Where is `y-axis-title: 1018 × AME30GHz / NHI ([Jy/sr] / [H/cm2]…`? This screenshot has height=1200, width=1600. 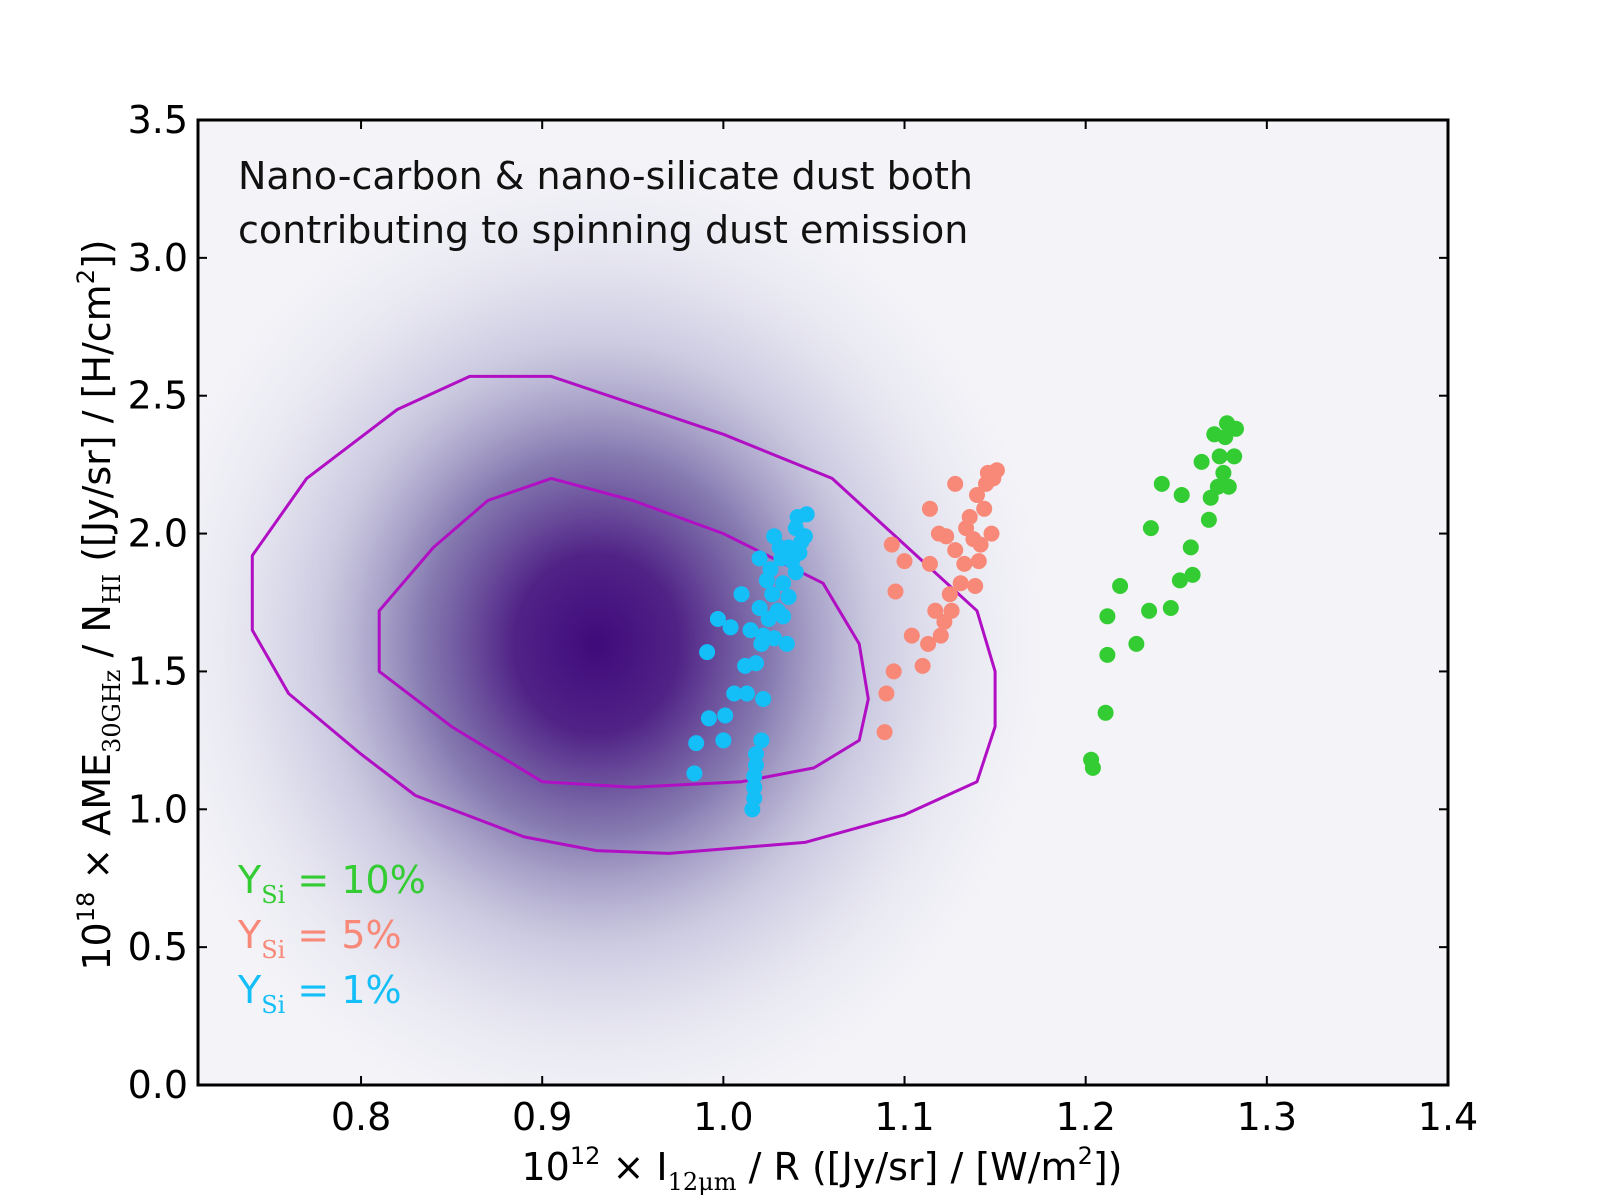 y-axis-title: 1018 × AME30GHz / NHI ([Jy/sr] / [H/cm2]… is located at coordinates (99, 604).